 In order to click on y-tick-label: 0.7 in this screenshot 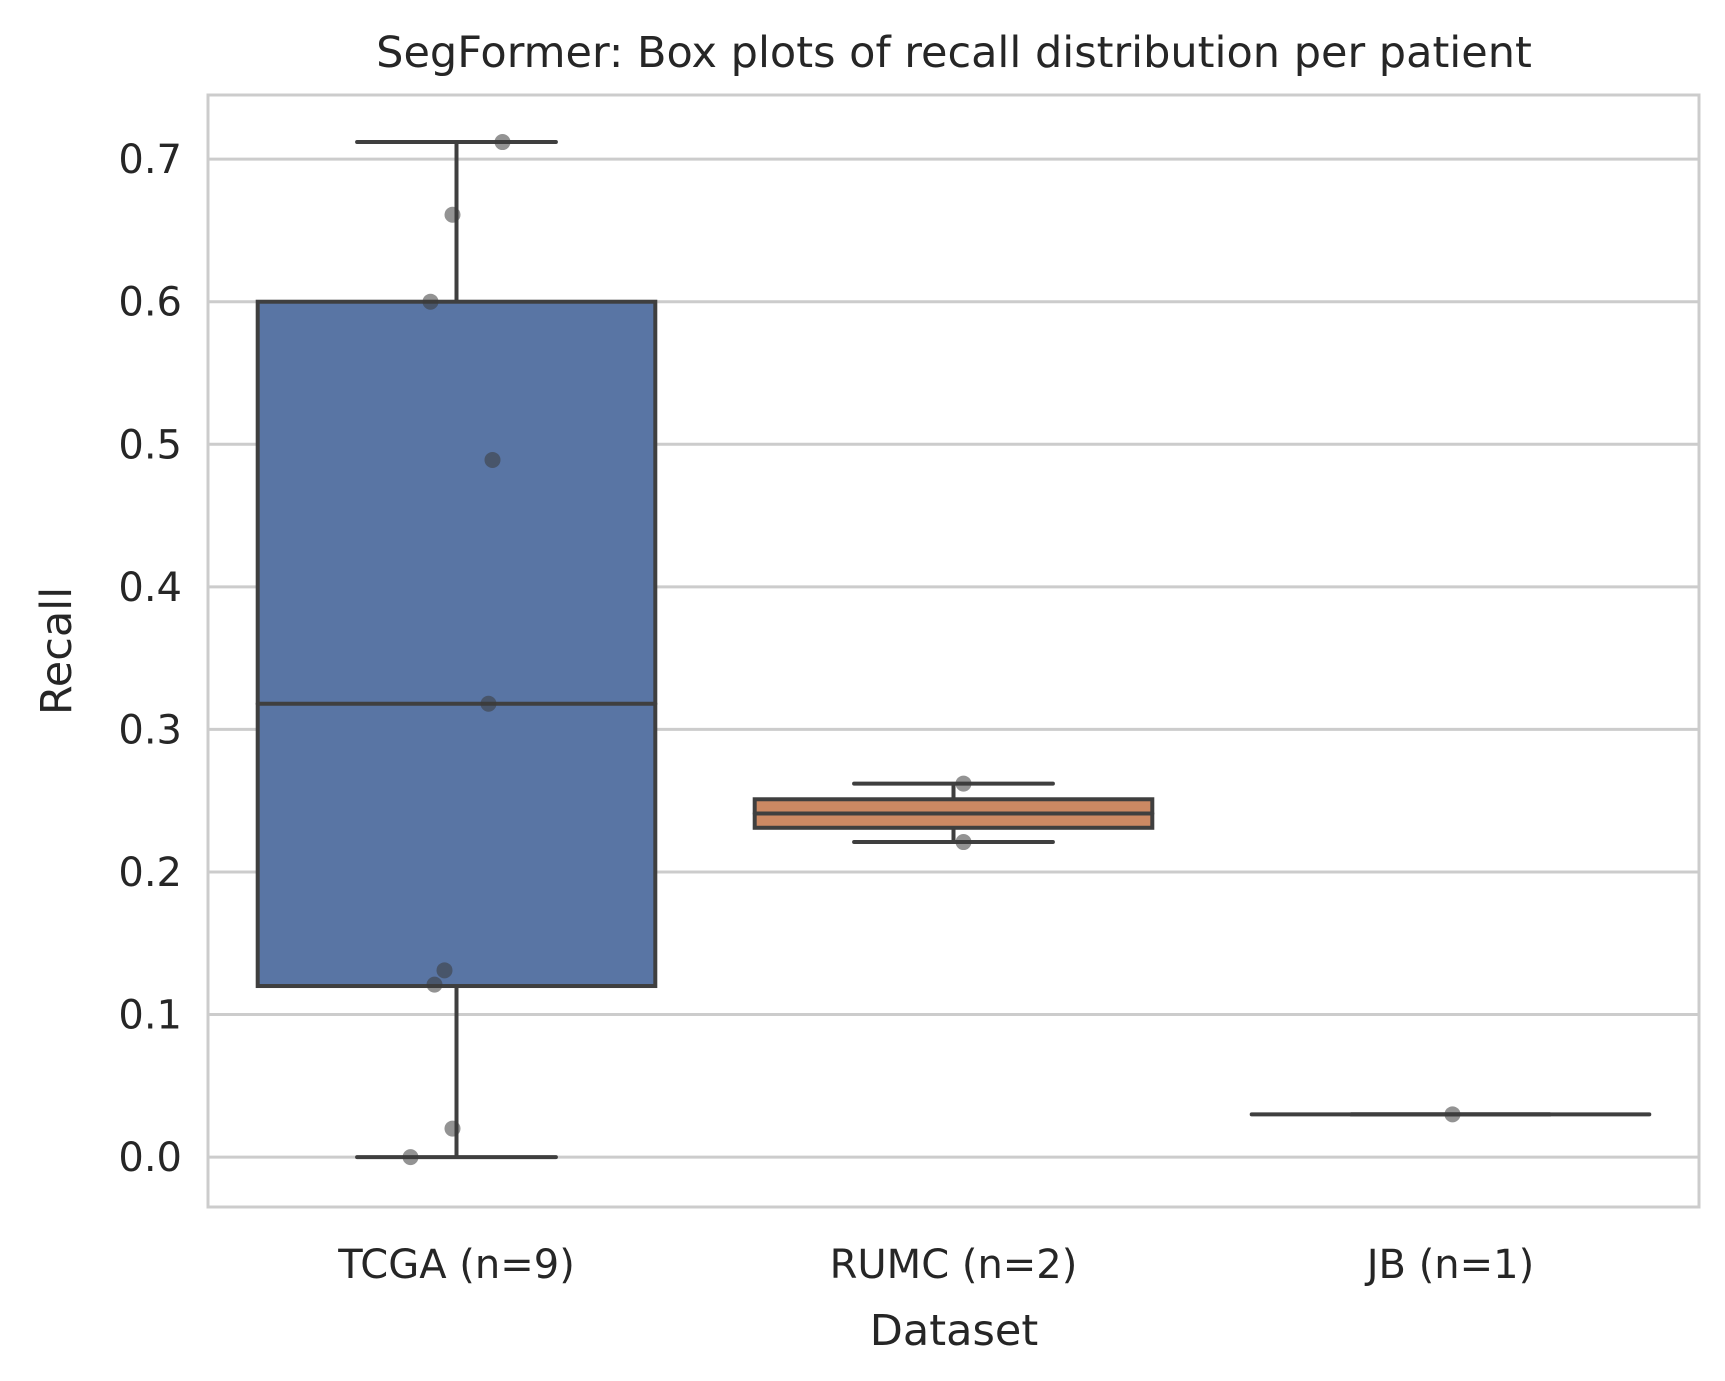, I will do `click(150, 160)`.